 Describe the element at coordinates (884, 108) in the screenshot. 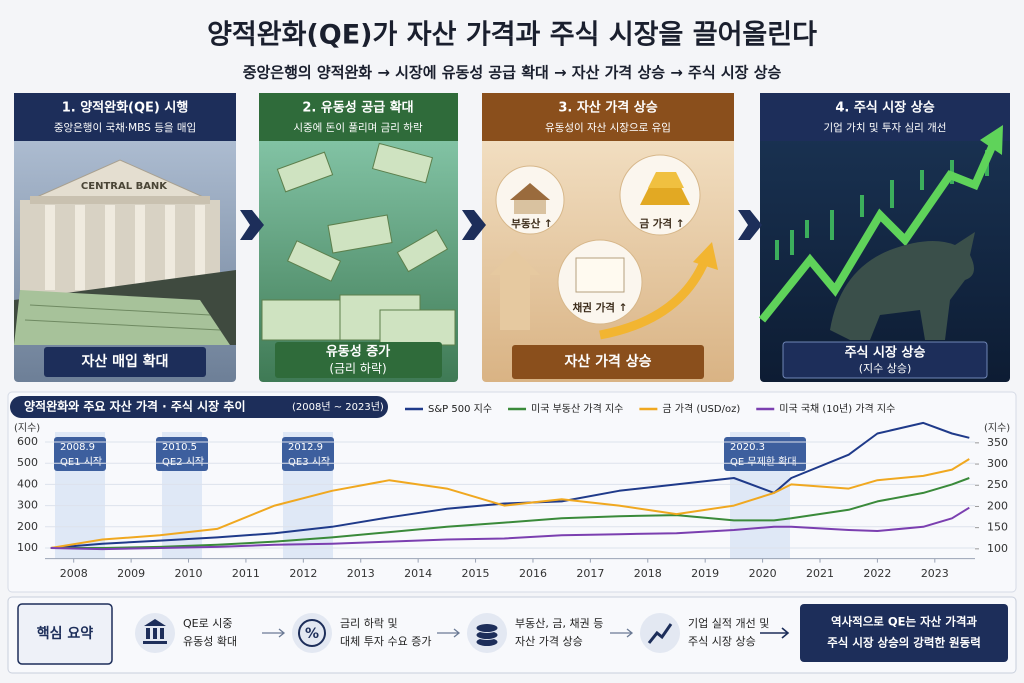

I see `panel-title: 4. 주식 시장 상승` at that location.